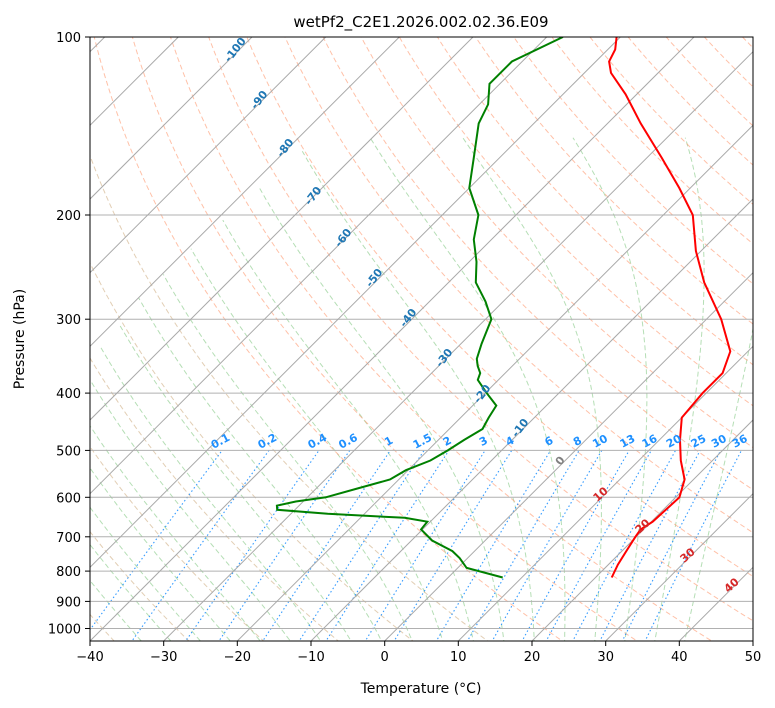  Describe the element at coordinates (68, 602) in the screenshot. I see `y-tick-label: 900` at that location.